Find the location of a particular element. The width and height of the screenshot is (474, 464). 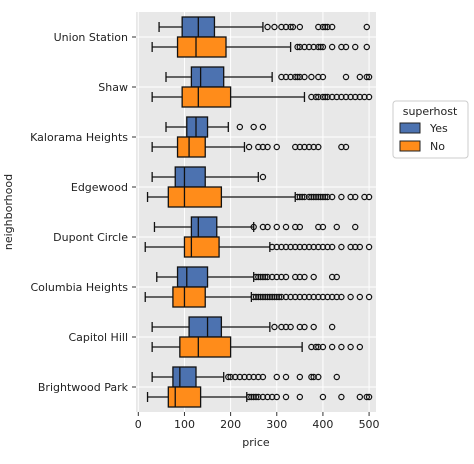

x-tick-label-200: 200 is located at coordinates (230, 424).